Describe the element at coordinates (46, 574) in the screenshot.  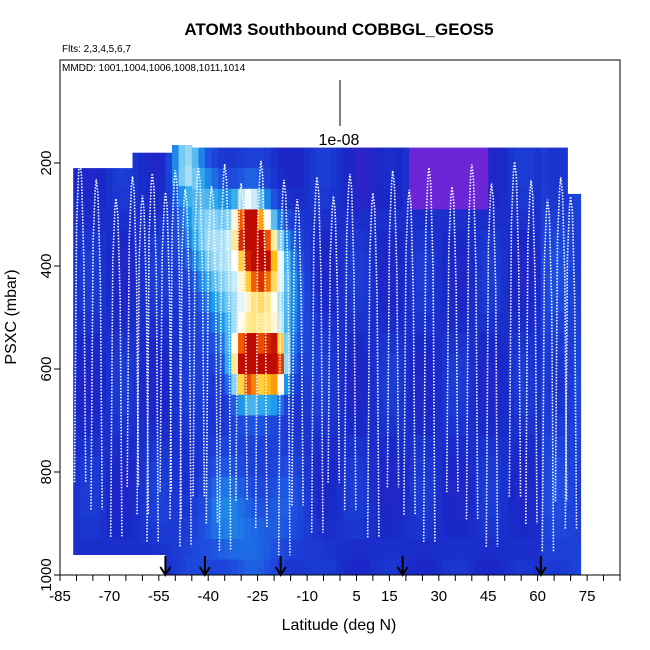
I see `y-tick-label: 1000` at that location.